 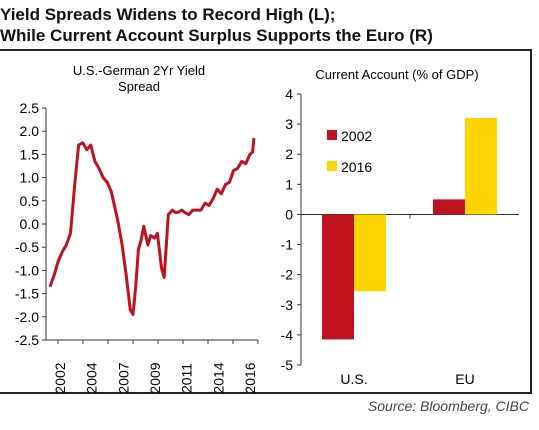 I want to click on legend-label-2016: 2016, so click(x=356, y=167).